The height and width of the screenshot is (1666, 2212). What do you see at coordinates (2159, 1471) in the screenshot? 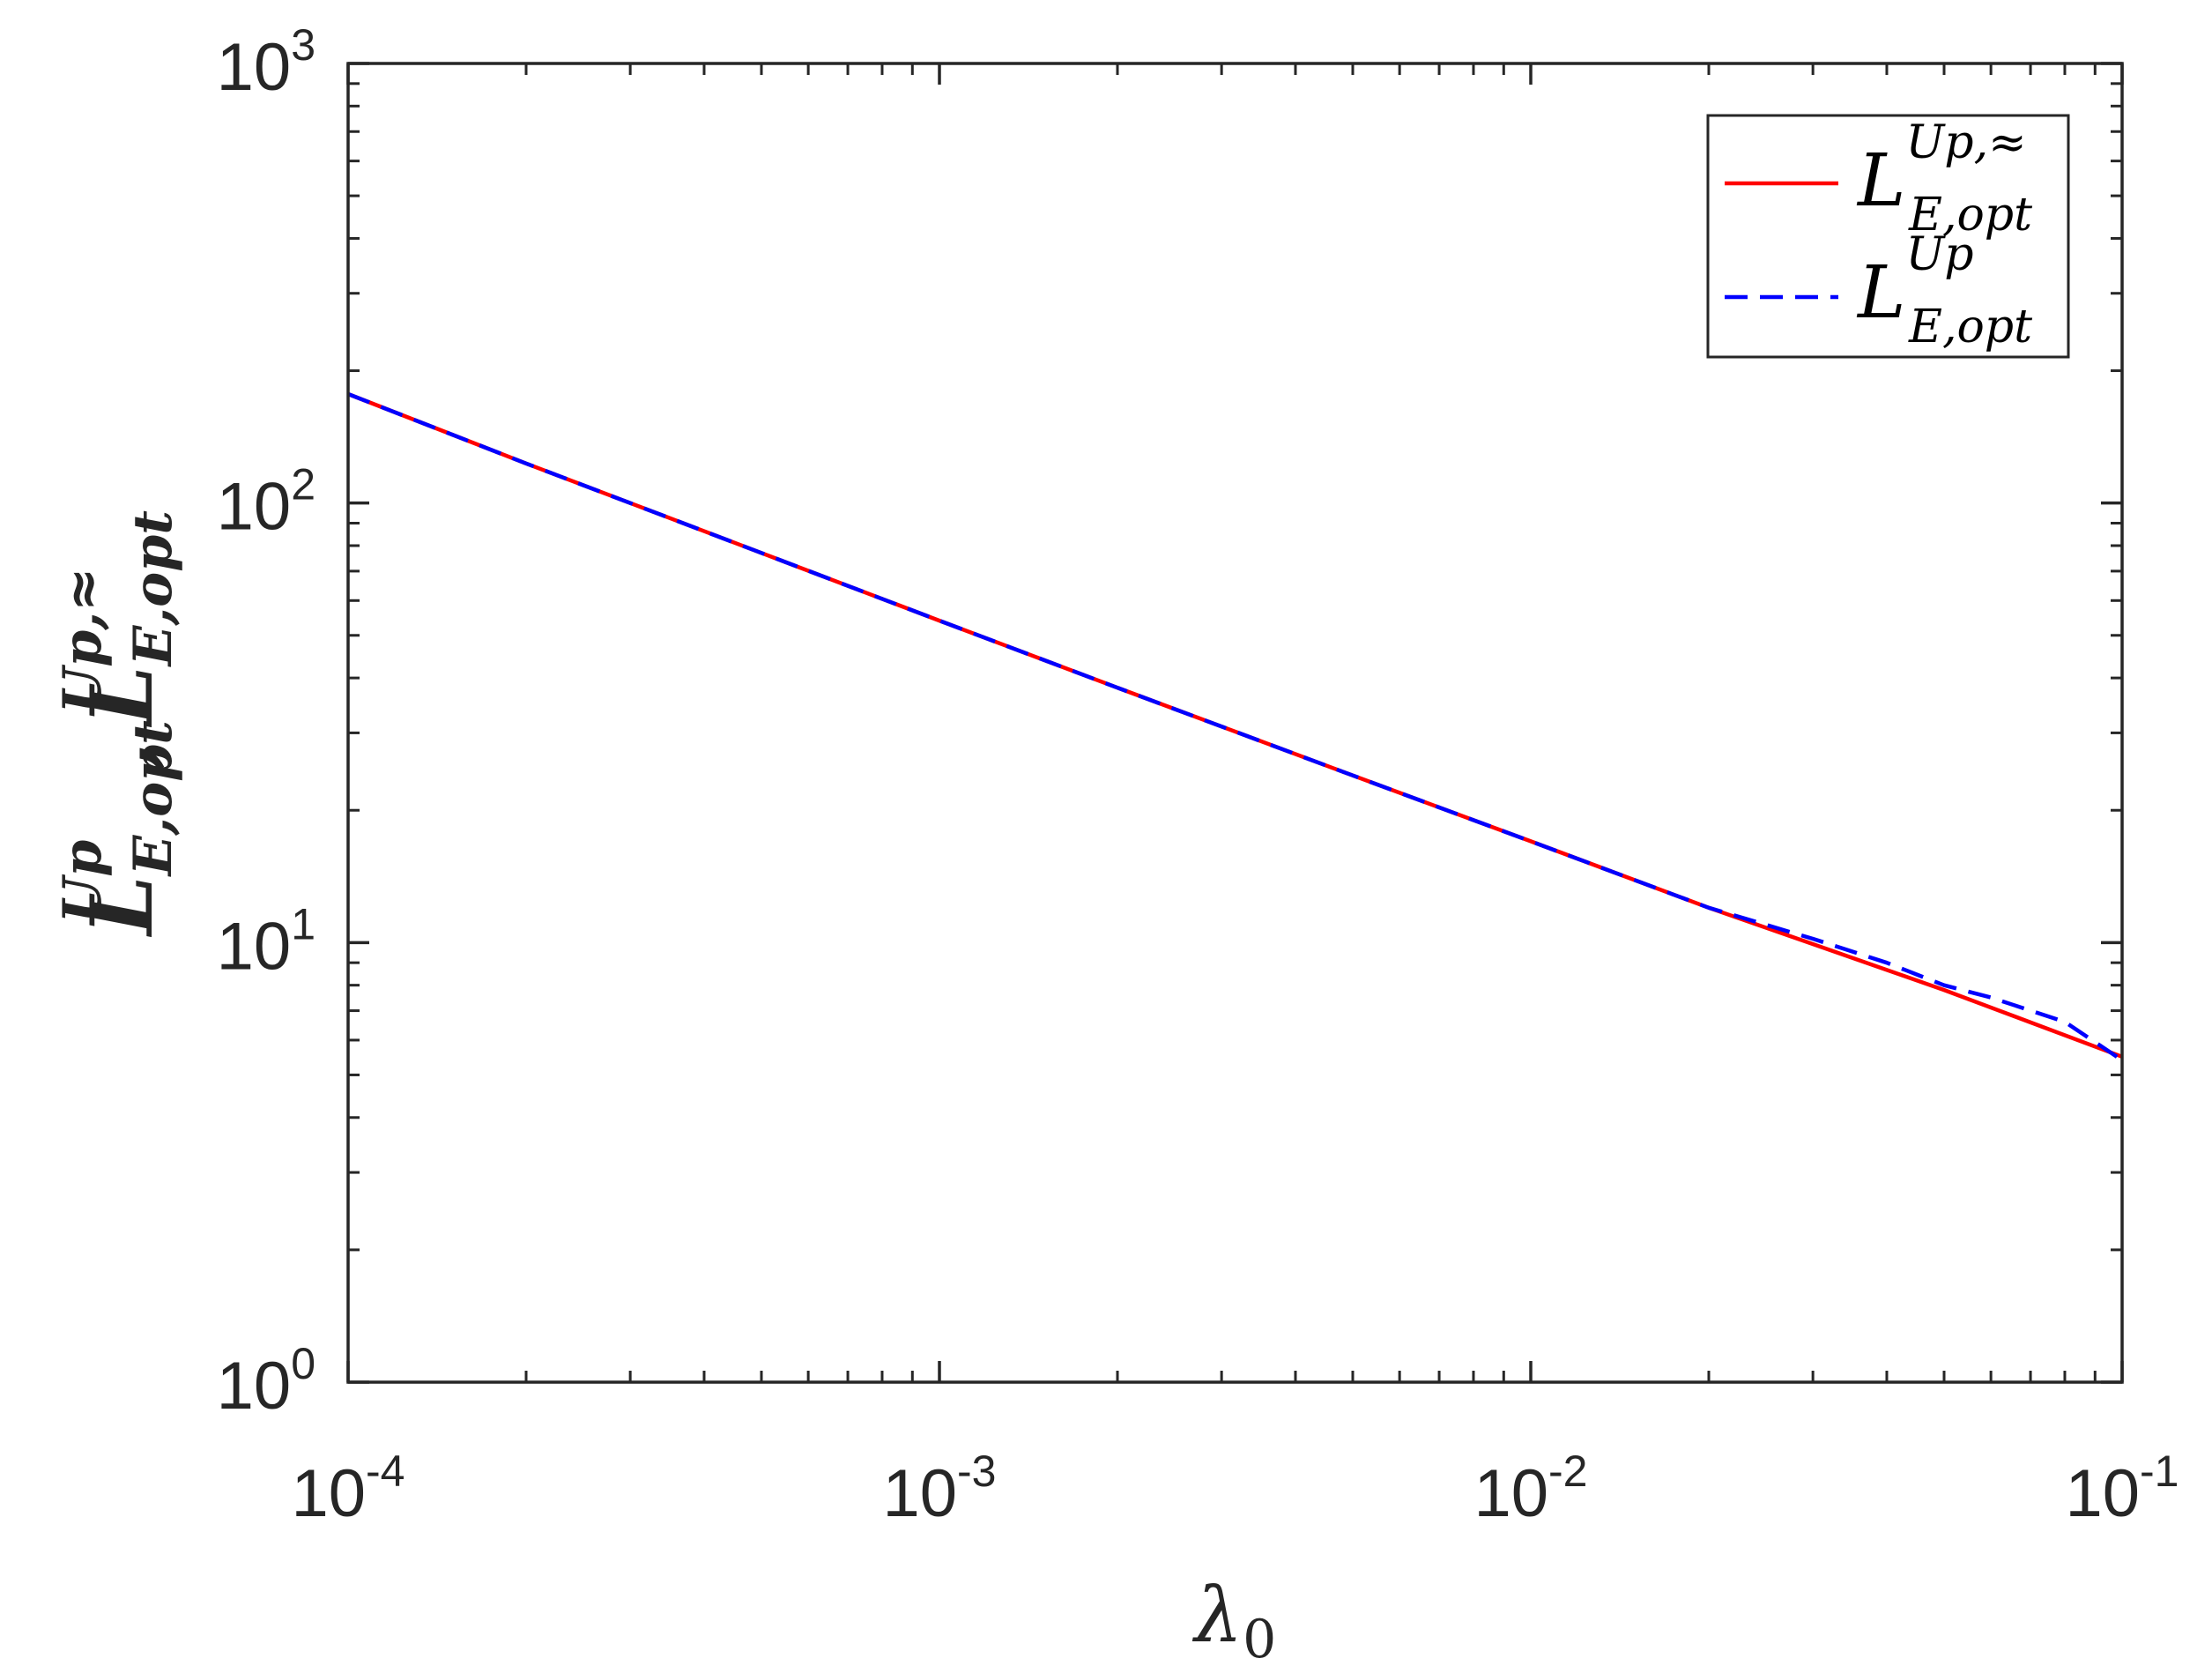
I see `x-tick-exp: -1` at bounding box center [2159, 1471].